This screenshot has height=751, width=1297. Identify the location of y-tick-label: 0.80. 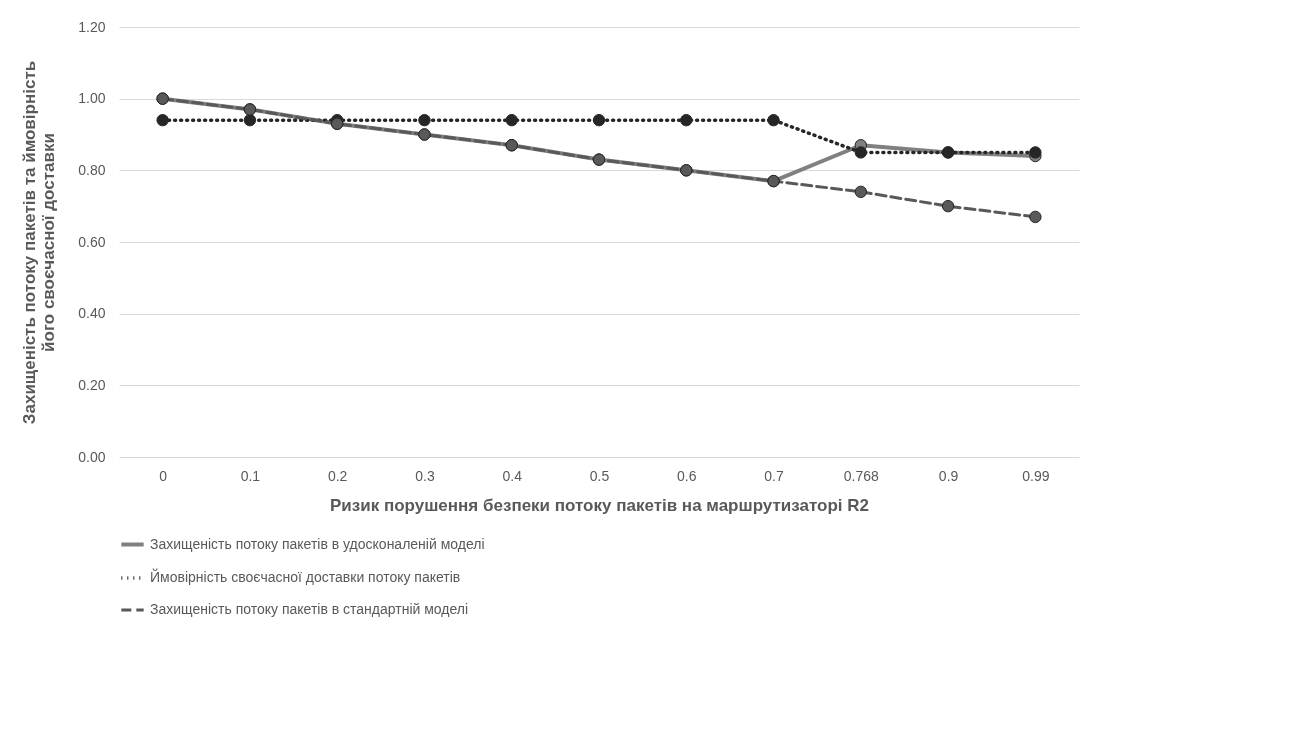
(92, 169).